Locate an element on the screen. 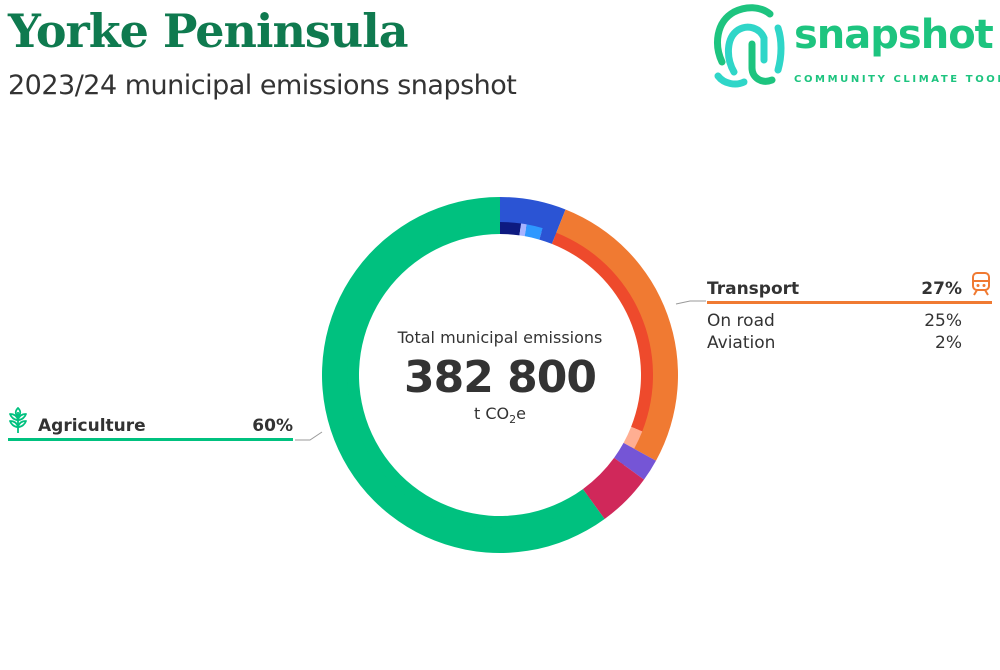 This screenshot has height=670, width=1000. center-title: Total municipal emissions is located at coordinates (500, 337).